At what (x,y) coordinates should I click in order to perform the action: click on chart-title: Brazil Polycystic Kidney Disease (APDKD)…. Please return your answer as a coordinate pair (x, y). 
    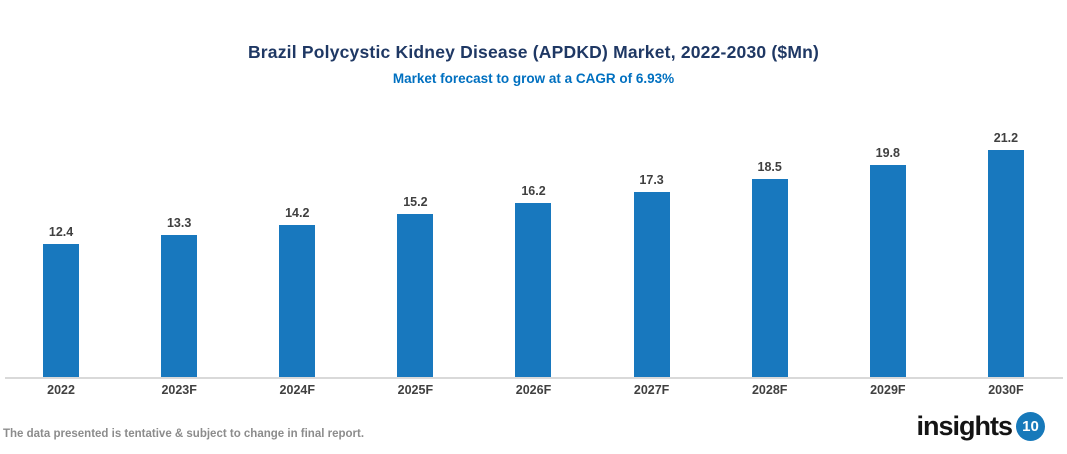
    Looking at the image, I should click on (533, 52).